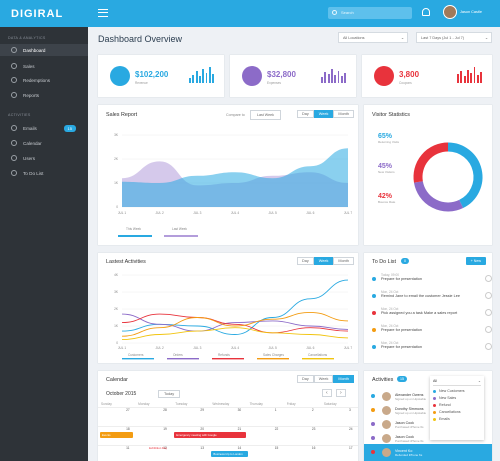 The width and height of the screenshot is (500, 461). What do you see at coordinates (426, 12) in the screenshot?
I see `notification-icon` at bounding box center [426, 12].